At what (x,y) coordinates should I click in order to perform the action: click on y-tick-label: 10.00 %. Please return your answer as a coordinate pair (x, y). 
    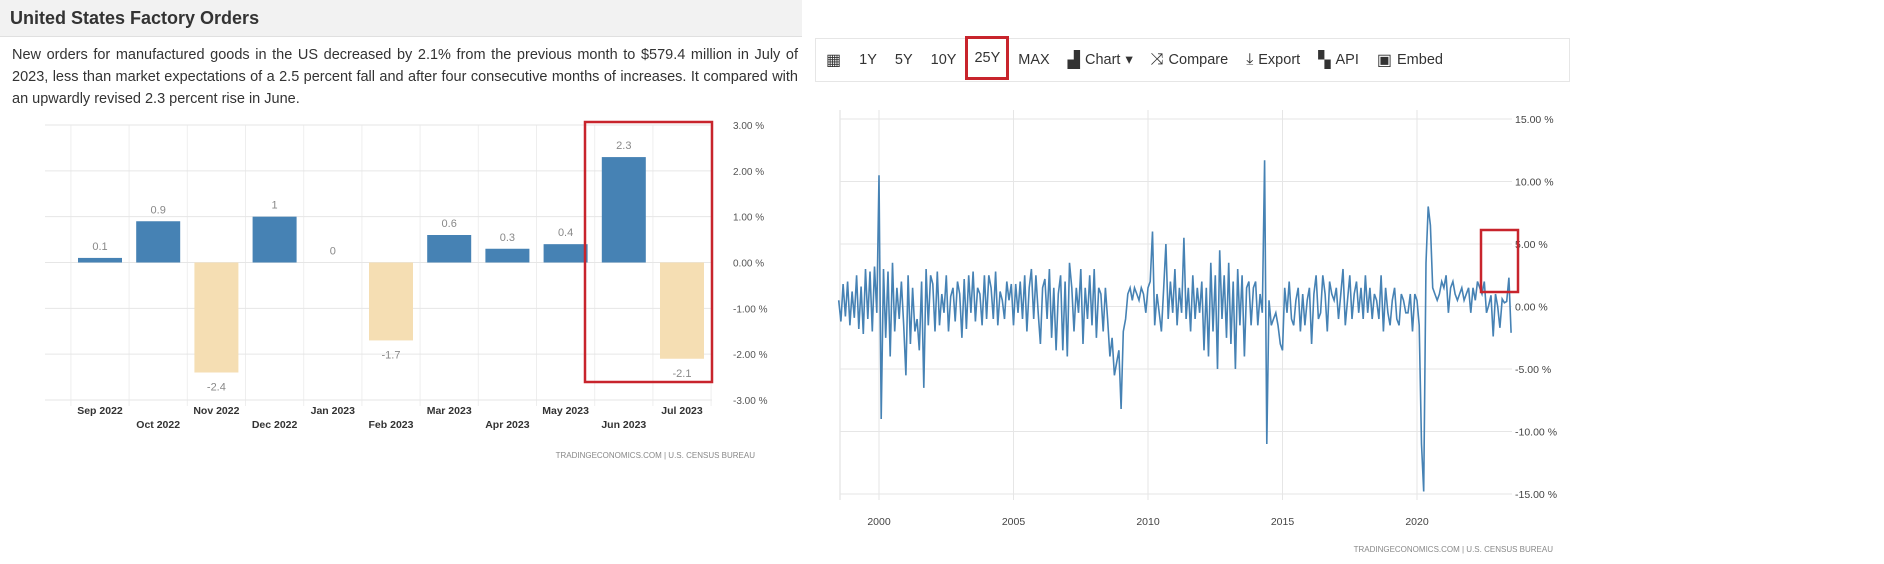
    Looking at the image, I should click on (1534, 183).